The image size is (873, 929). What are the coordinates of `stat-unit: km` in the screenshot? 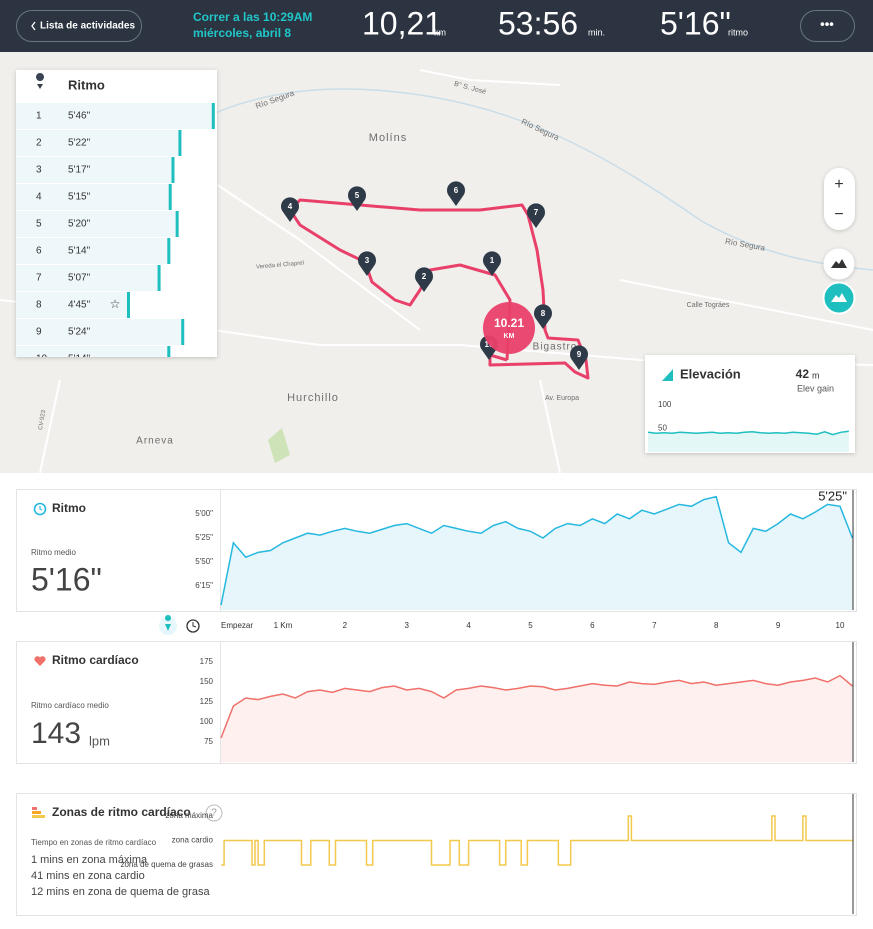 It's located at (440, 32).